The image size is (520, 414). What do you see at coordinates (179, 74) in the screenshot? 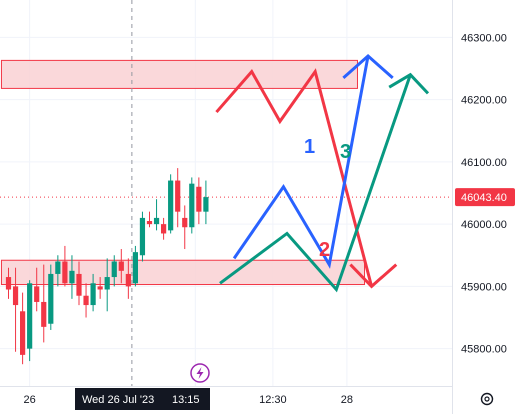
I see `resistance-zone` at bounding box center [179, 74].